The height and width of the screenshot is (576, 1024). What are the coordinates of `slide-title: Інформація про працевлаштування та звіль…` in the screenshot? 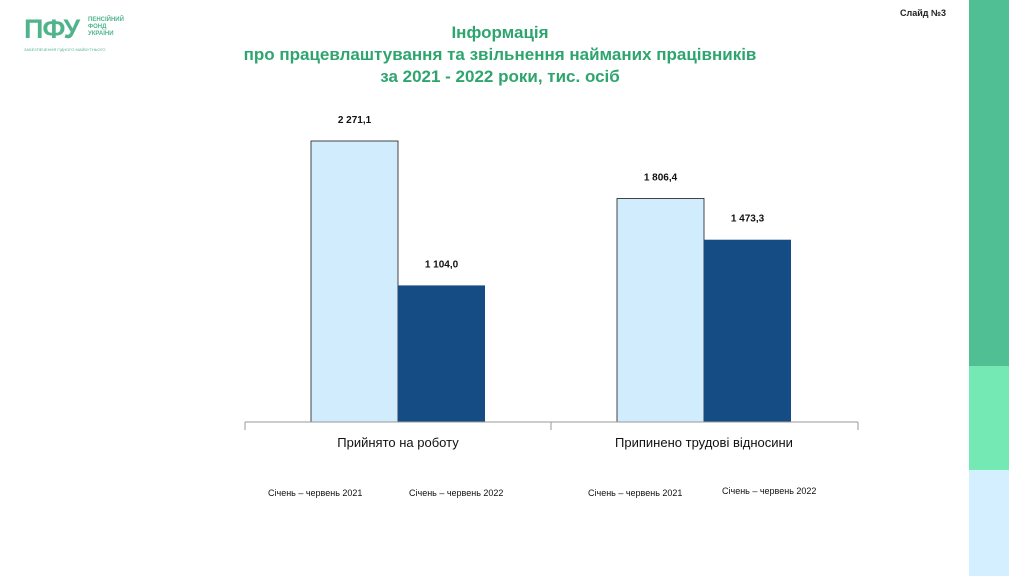 It's located at (500, 55).